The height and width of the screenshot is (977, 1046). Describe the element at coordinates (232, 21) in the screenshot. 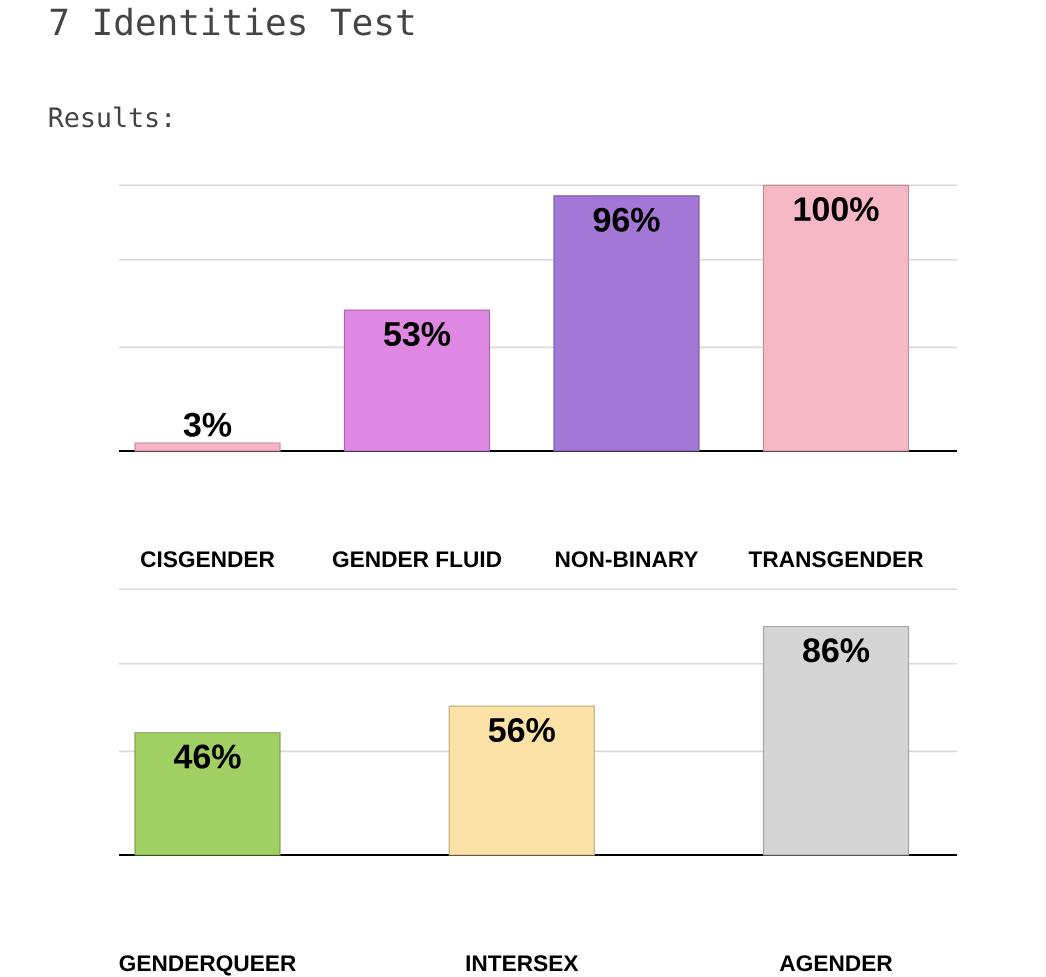

I see `chart-title: 7 Identities Test` at that location.